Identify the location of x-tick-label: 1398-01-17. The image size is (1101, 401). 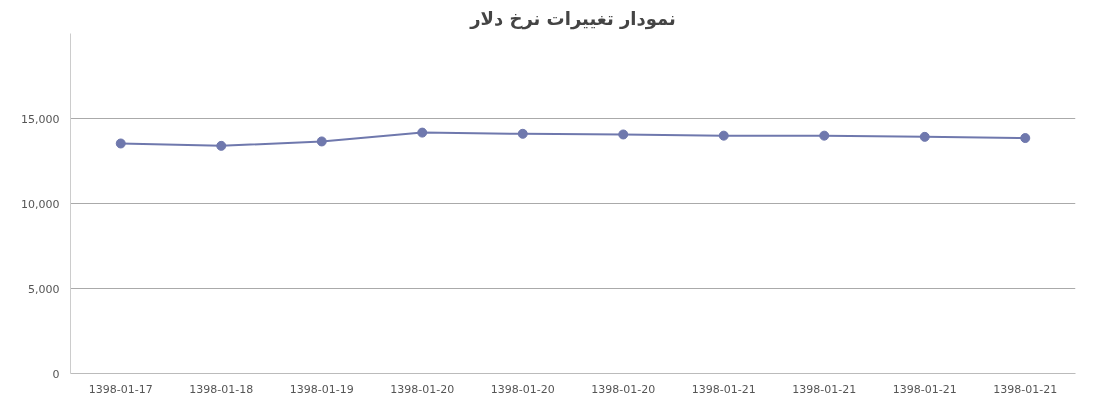
(120, 389).